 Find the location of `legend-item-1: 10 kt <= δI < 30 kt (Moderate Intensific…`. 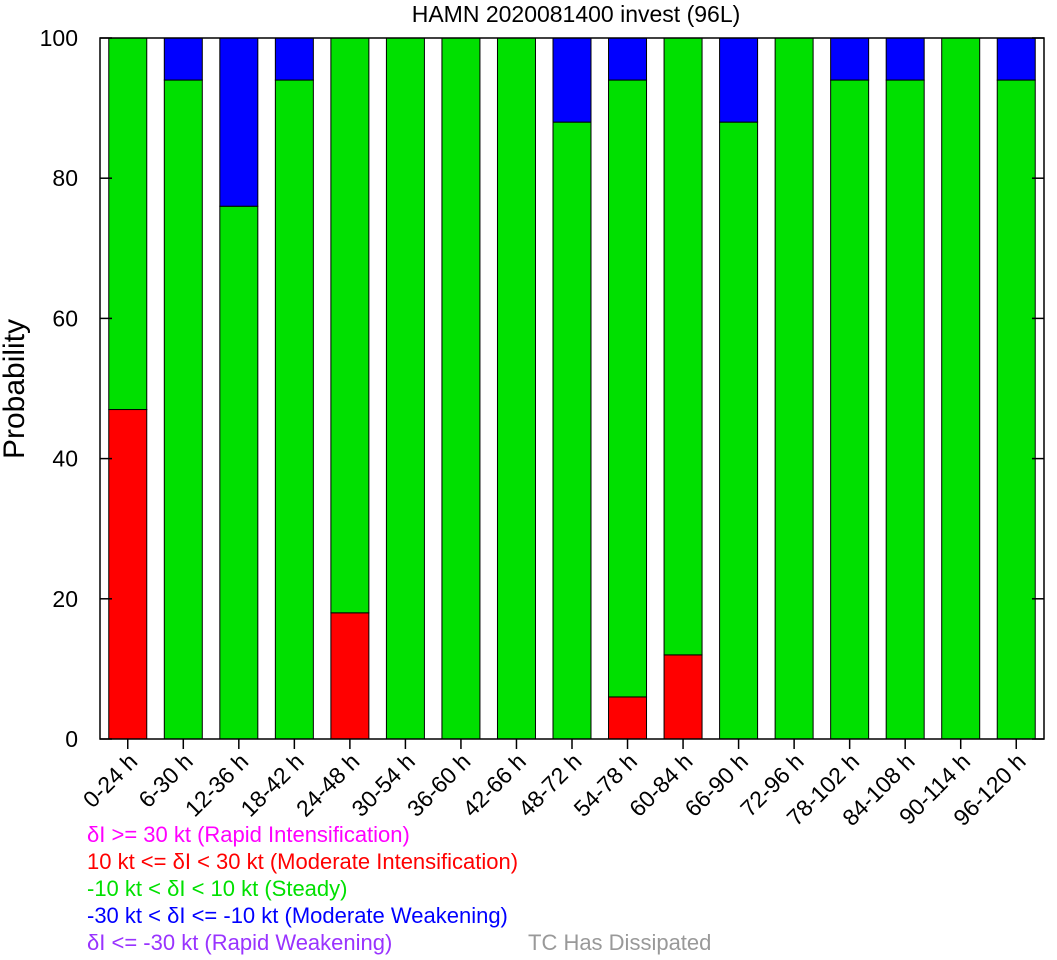

legend-item-1: 10 kt <= δI < 30 kt (Moderate Intensific… is located at coordinates (303, 861).